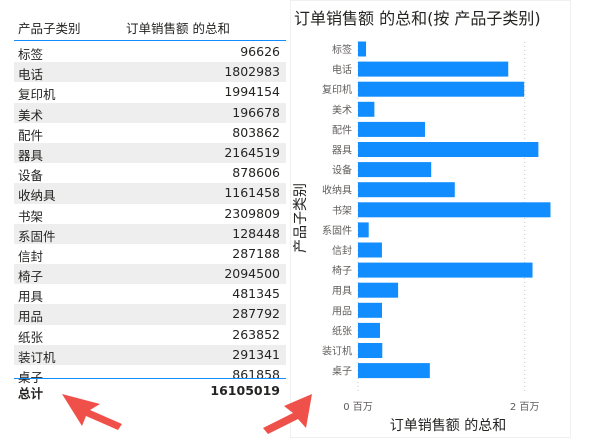 The height and width of the screenshot is (444, 608). I want to click on category-label: 用品, so click(342, 311).